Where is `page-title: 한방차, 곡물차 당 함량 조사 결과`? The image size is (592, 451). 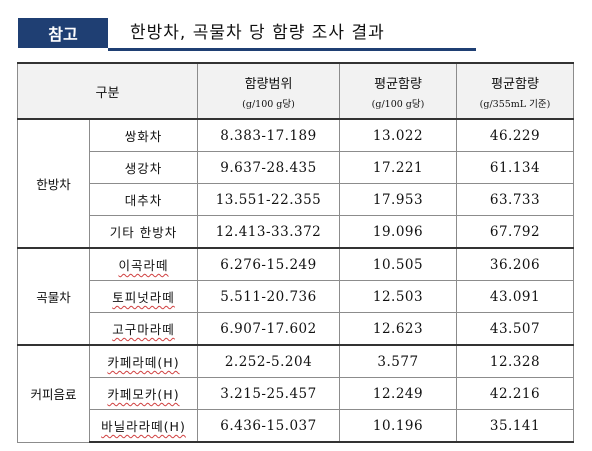
page-title: 한방차, 곡물차 당 함량 조사 결과 is located at coordinates (257, 33).